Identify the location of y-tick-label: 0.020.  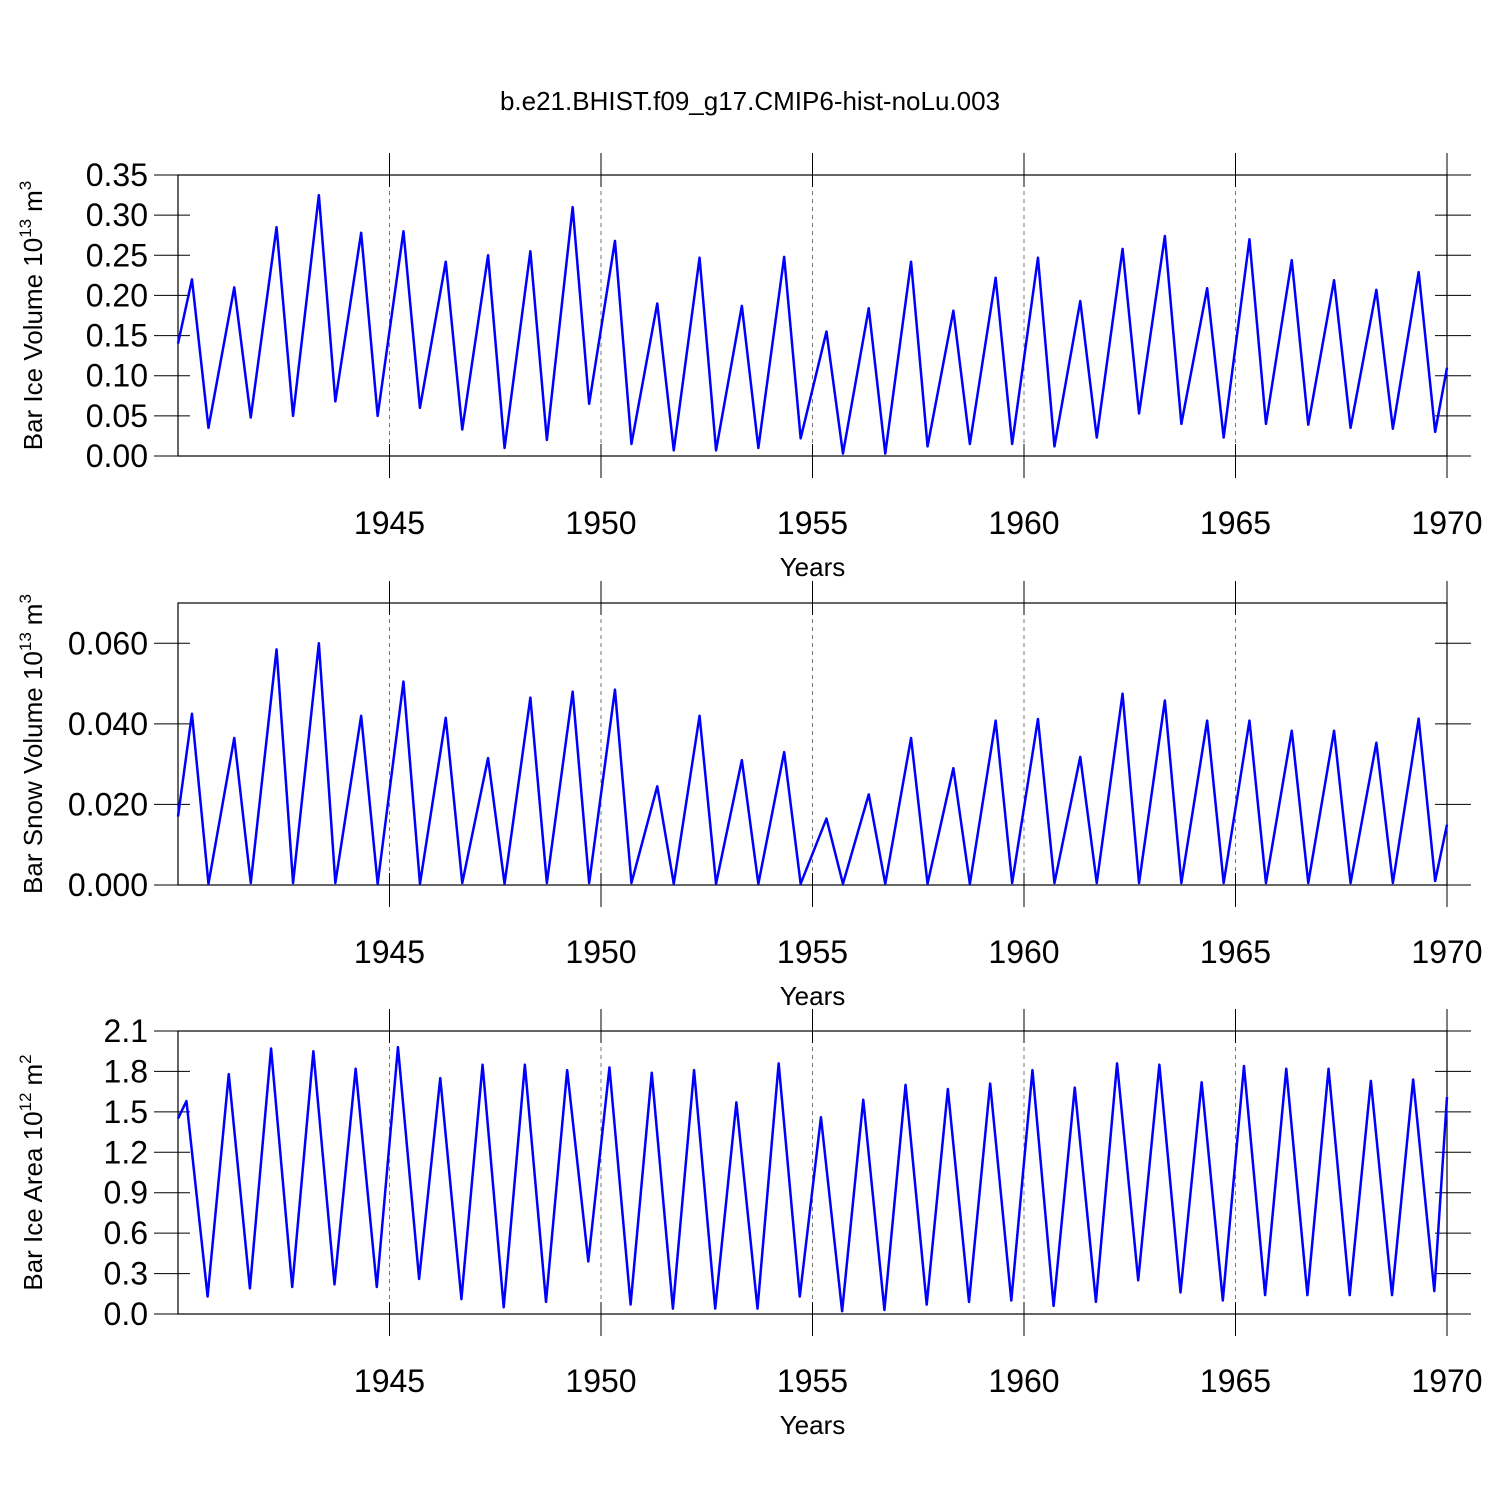
(108, 804).